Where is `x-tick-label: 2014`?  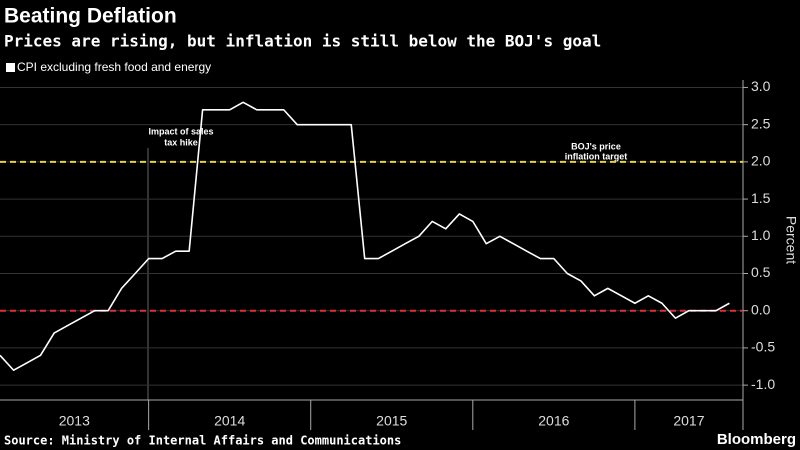 x-tick-label: 2014 is located at coordinates (229, 421).